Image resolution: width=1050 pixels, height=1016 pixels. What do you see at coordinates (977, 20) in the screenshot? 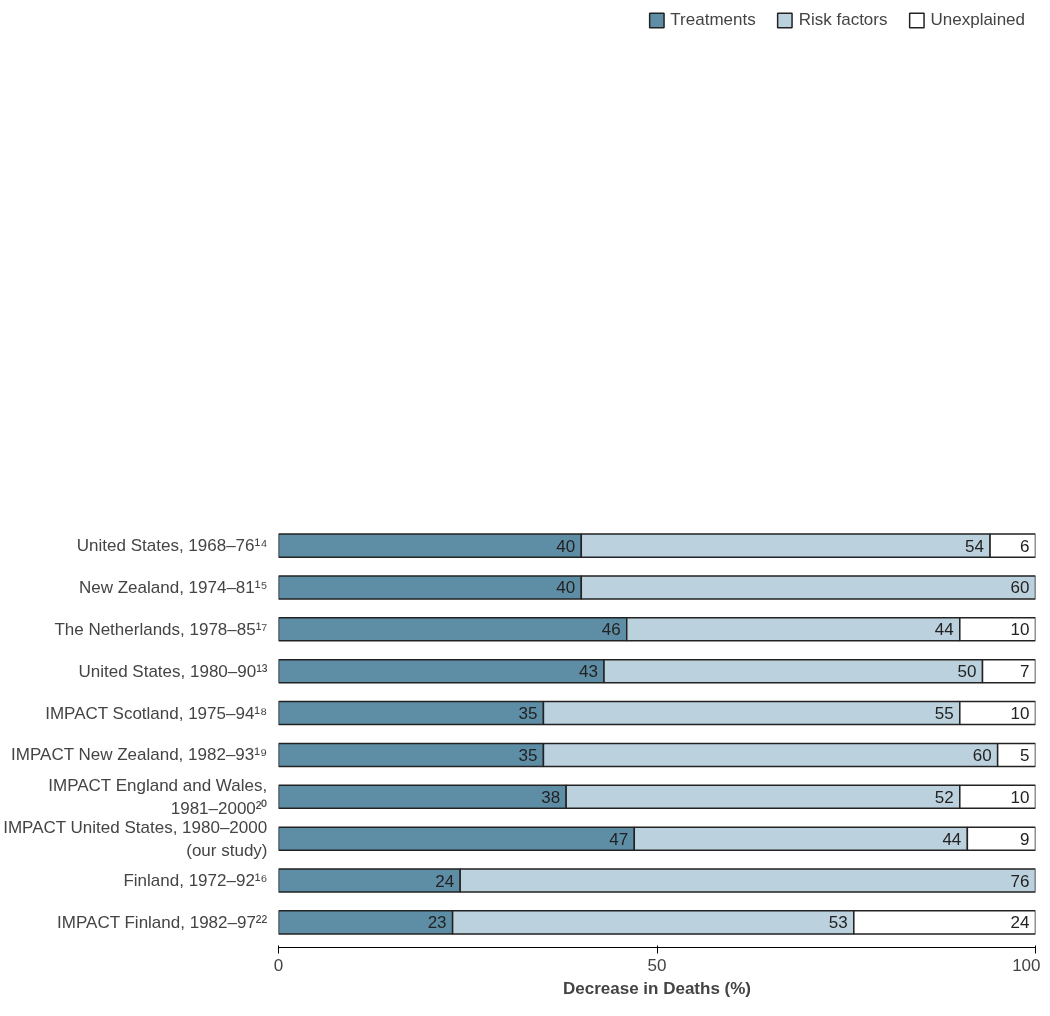
I see `legend-label: Unexplained` at bounding box center [977, 20].